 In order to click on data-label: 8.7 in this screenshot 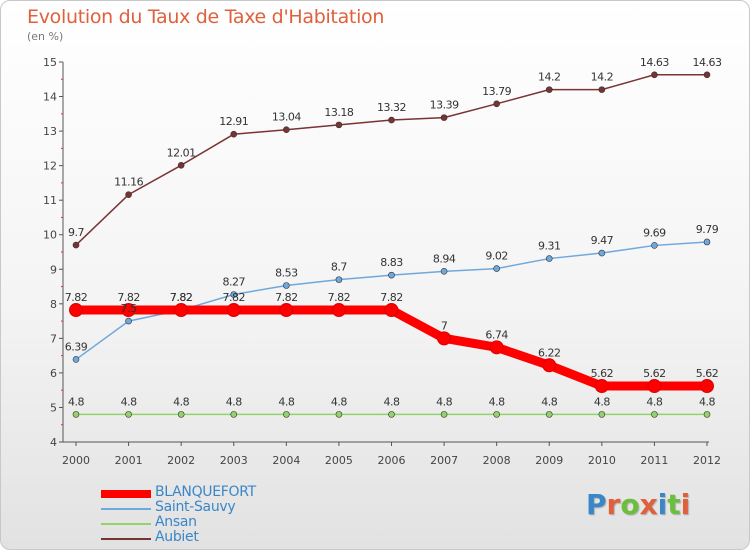, I will do `click(339, 267)`.